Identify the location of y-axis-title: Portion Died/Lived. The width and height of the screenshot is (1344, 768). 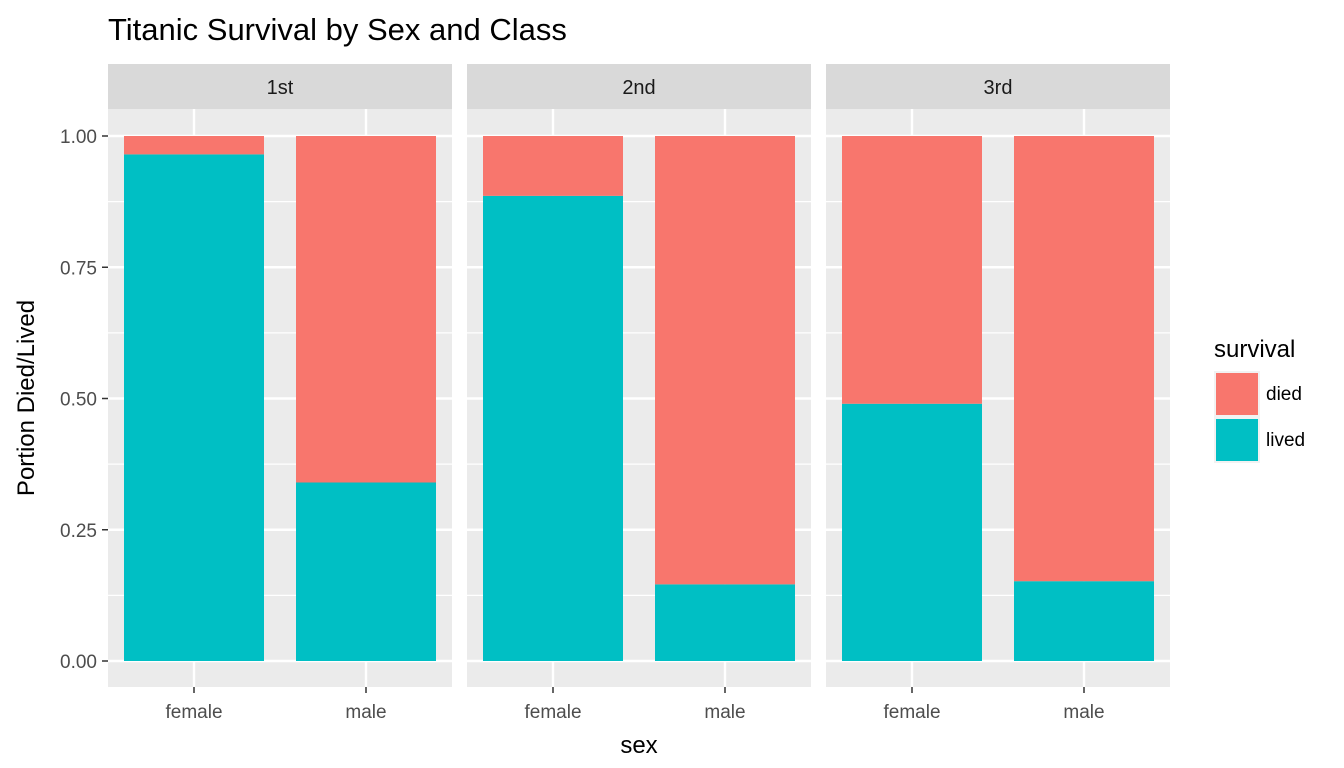
(26, 398).